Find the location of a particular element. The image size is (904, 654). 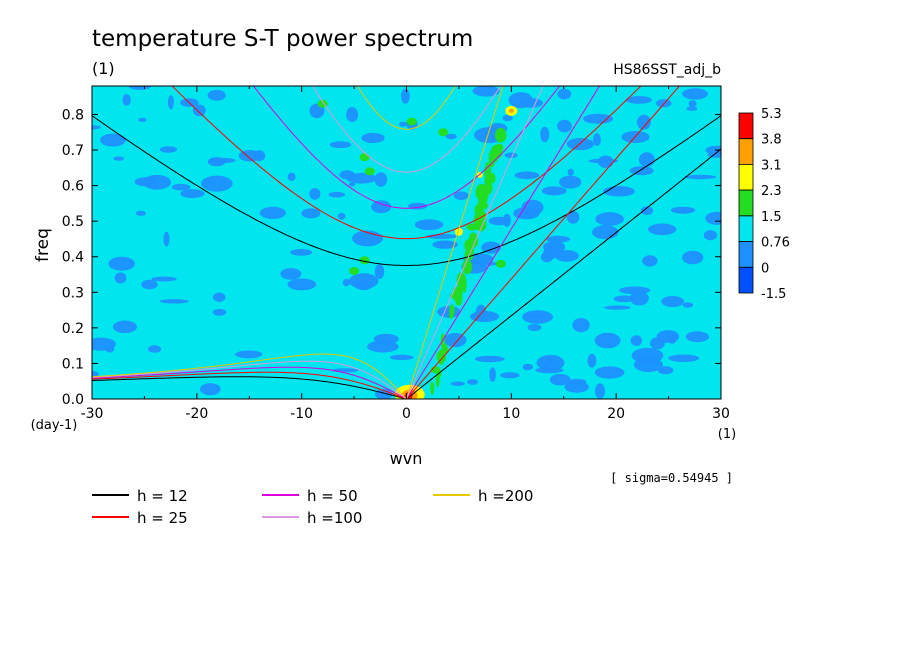

colorbar-label: 2.3 is located at coordinates (771, 191).